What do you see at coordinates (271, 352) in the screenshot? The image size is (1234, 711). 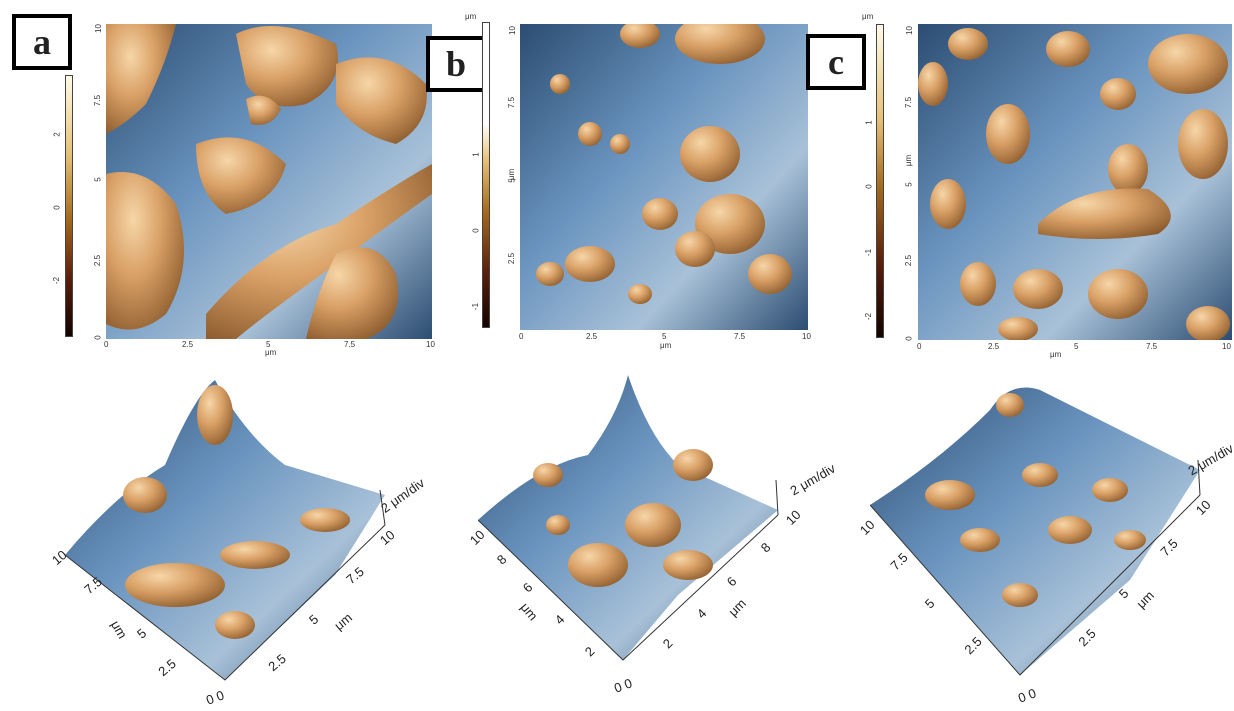 I see `map-a-xunit: μm` at bounding box center [271, 352].